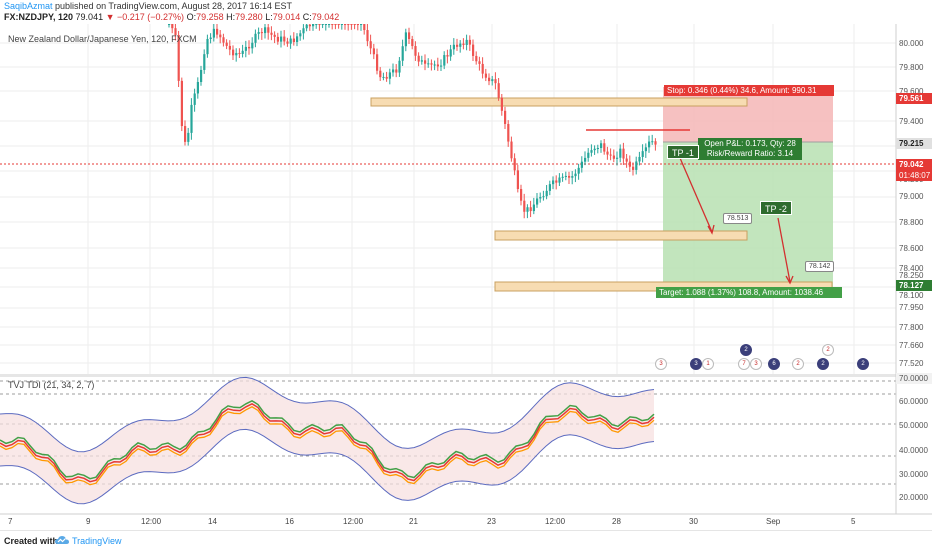 Image resolution: width=932 pixels, height=550 pixels. What do you see at coordinates (911, 268) in the screenshot?
I see `price-axis-label: 78.400` at bounding box center [911, 268].